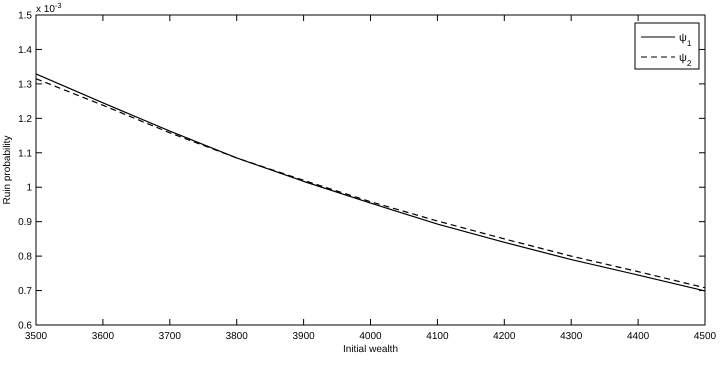  What do you see at coordinates (25, 50) in the screenshot?
I see `y-tick-label: 1.4` at bounding box center [25, 50].